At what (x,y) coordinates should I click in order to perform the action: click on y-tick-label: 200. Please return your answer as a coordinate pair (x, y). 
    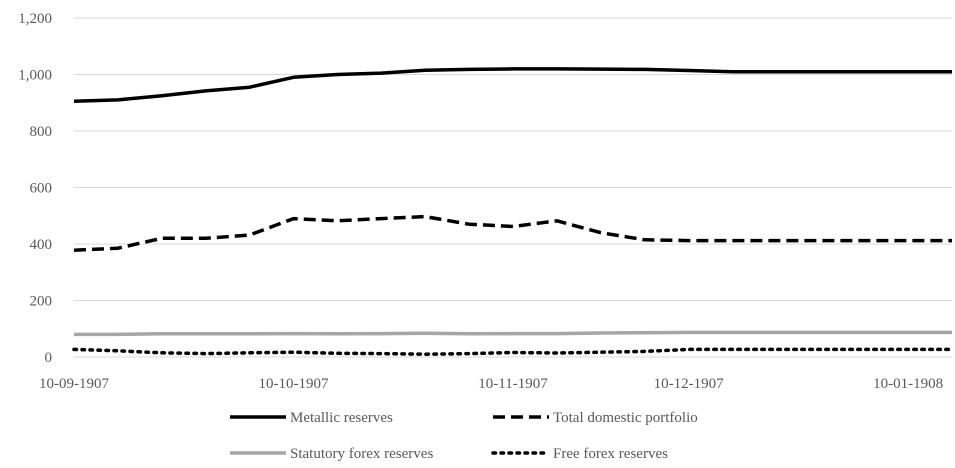
    Looking at the image, I should click on (41, 302).